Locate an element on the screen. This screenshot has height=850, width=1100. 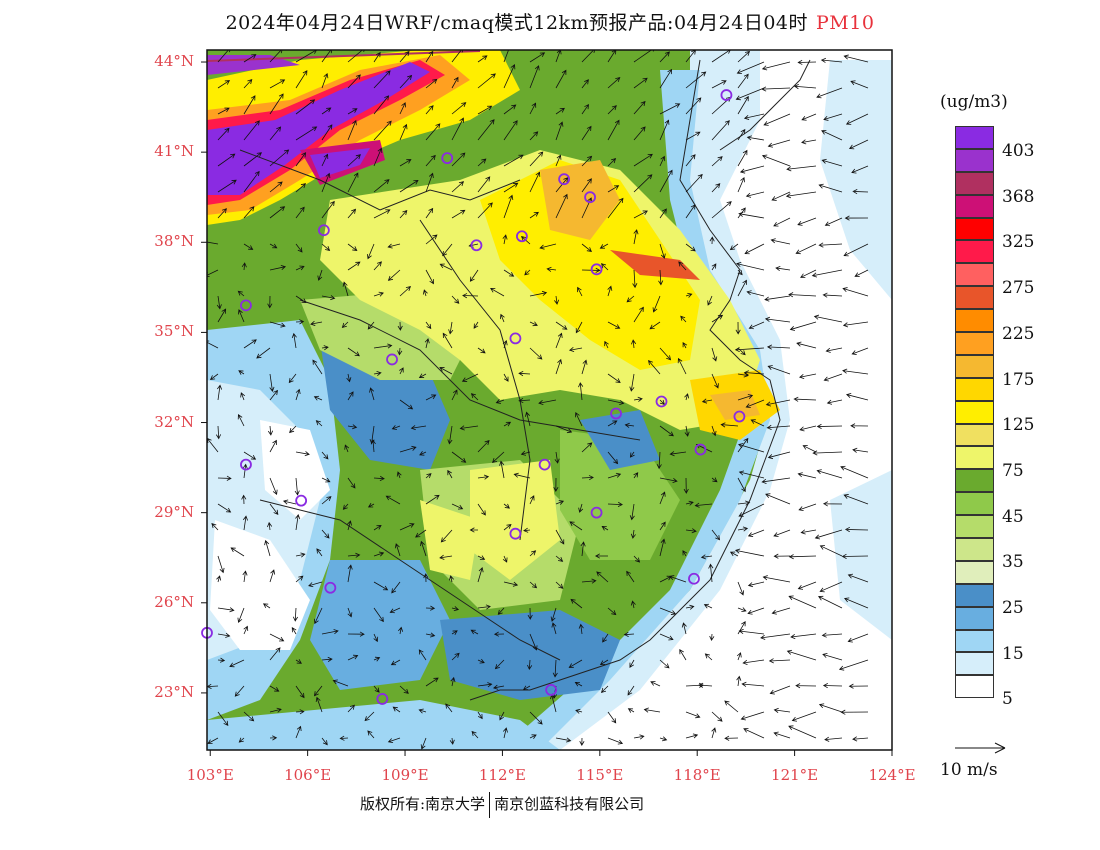
legend-label: 175 is located at coordinates (1018, 379).